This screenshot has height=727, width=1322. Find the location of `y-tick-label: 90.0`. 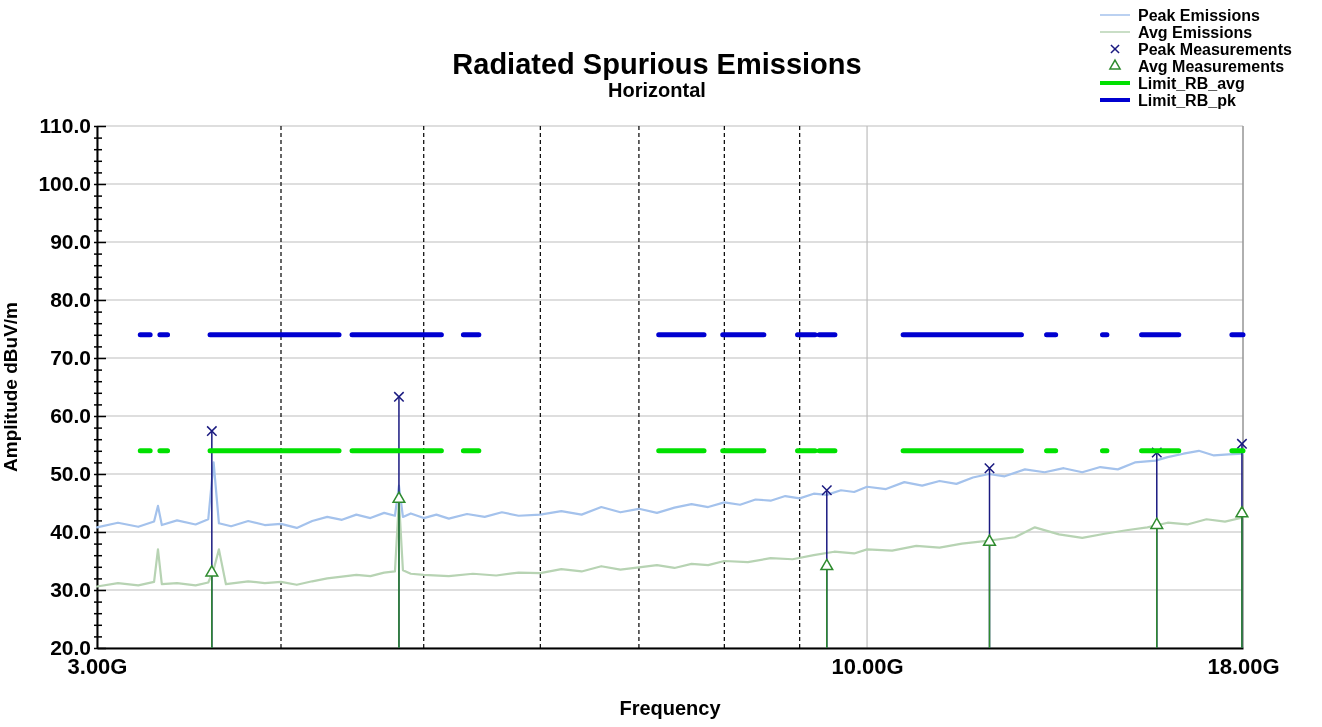

y-tick-label: 90.0 is located at coordinates (70, 242).